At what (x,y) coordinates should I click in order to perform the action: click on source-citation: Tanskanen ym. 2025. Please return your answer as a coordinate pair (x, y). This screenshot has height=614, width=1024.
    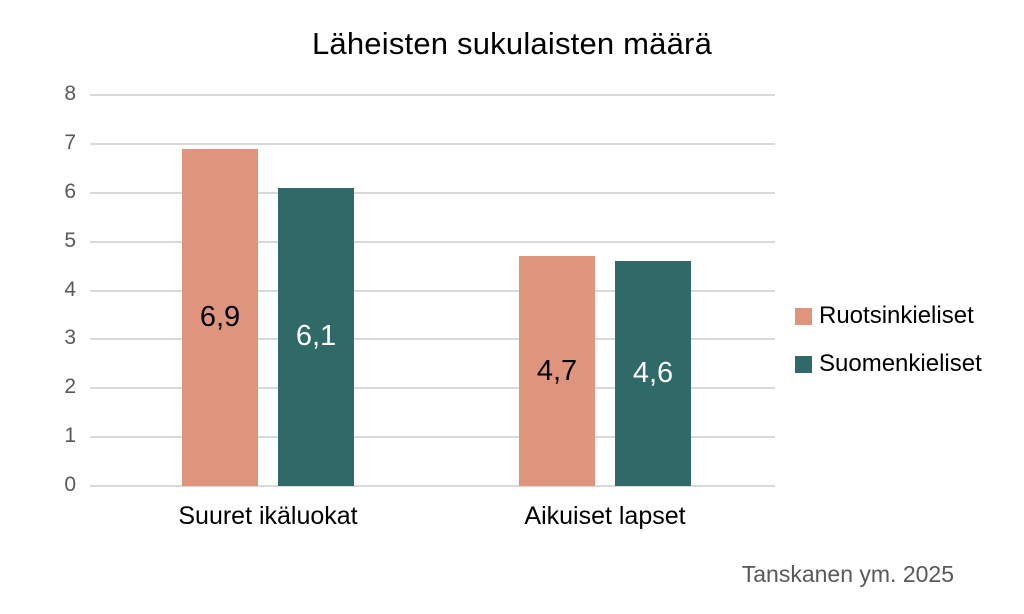
    Looking at the image, I should click on (847, 574).